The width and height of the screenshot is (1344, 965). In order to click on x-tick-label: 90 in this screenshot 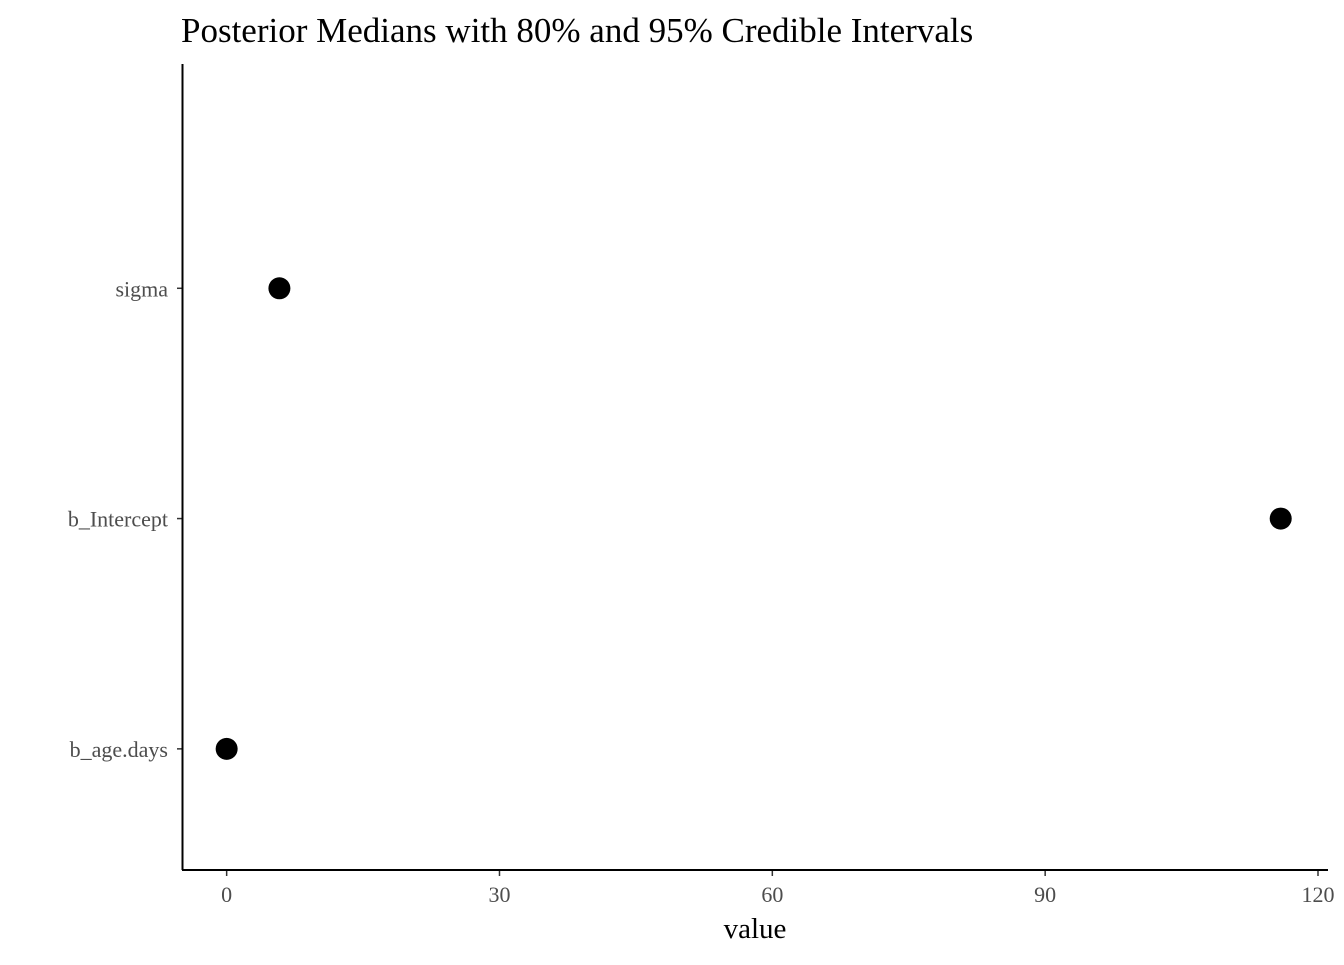, I will do `click(1045, 894)`.